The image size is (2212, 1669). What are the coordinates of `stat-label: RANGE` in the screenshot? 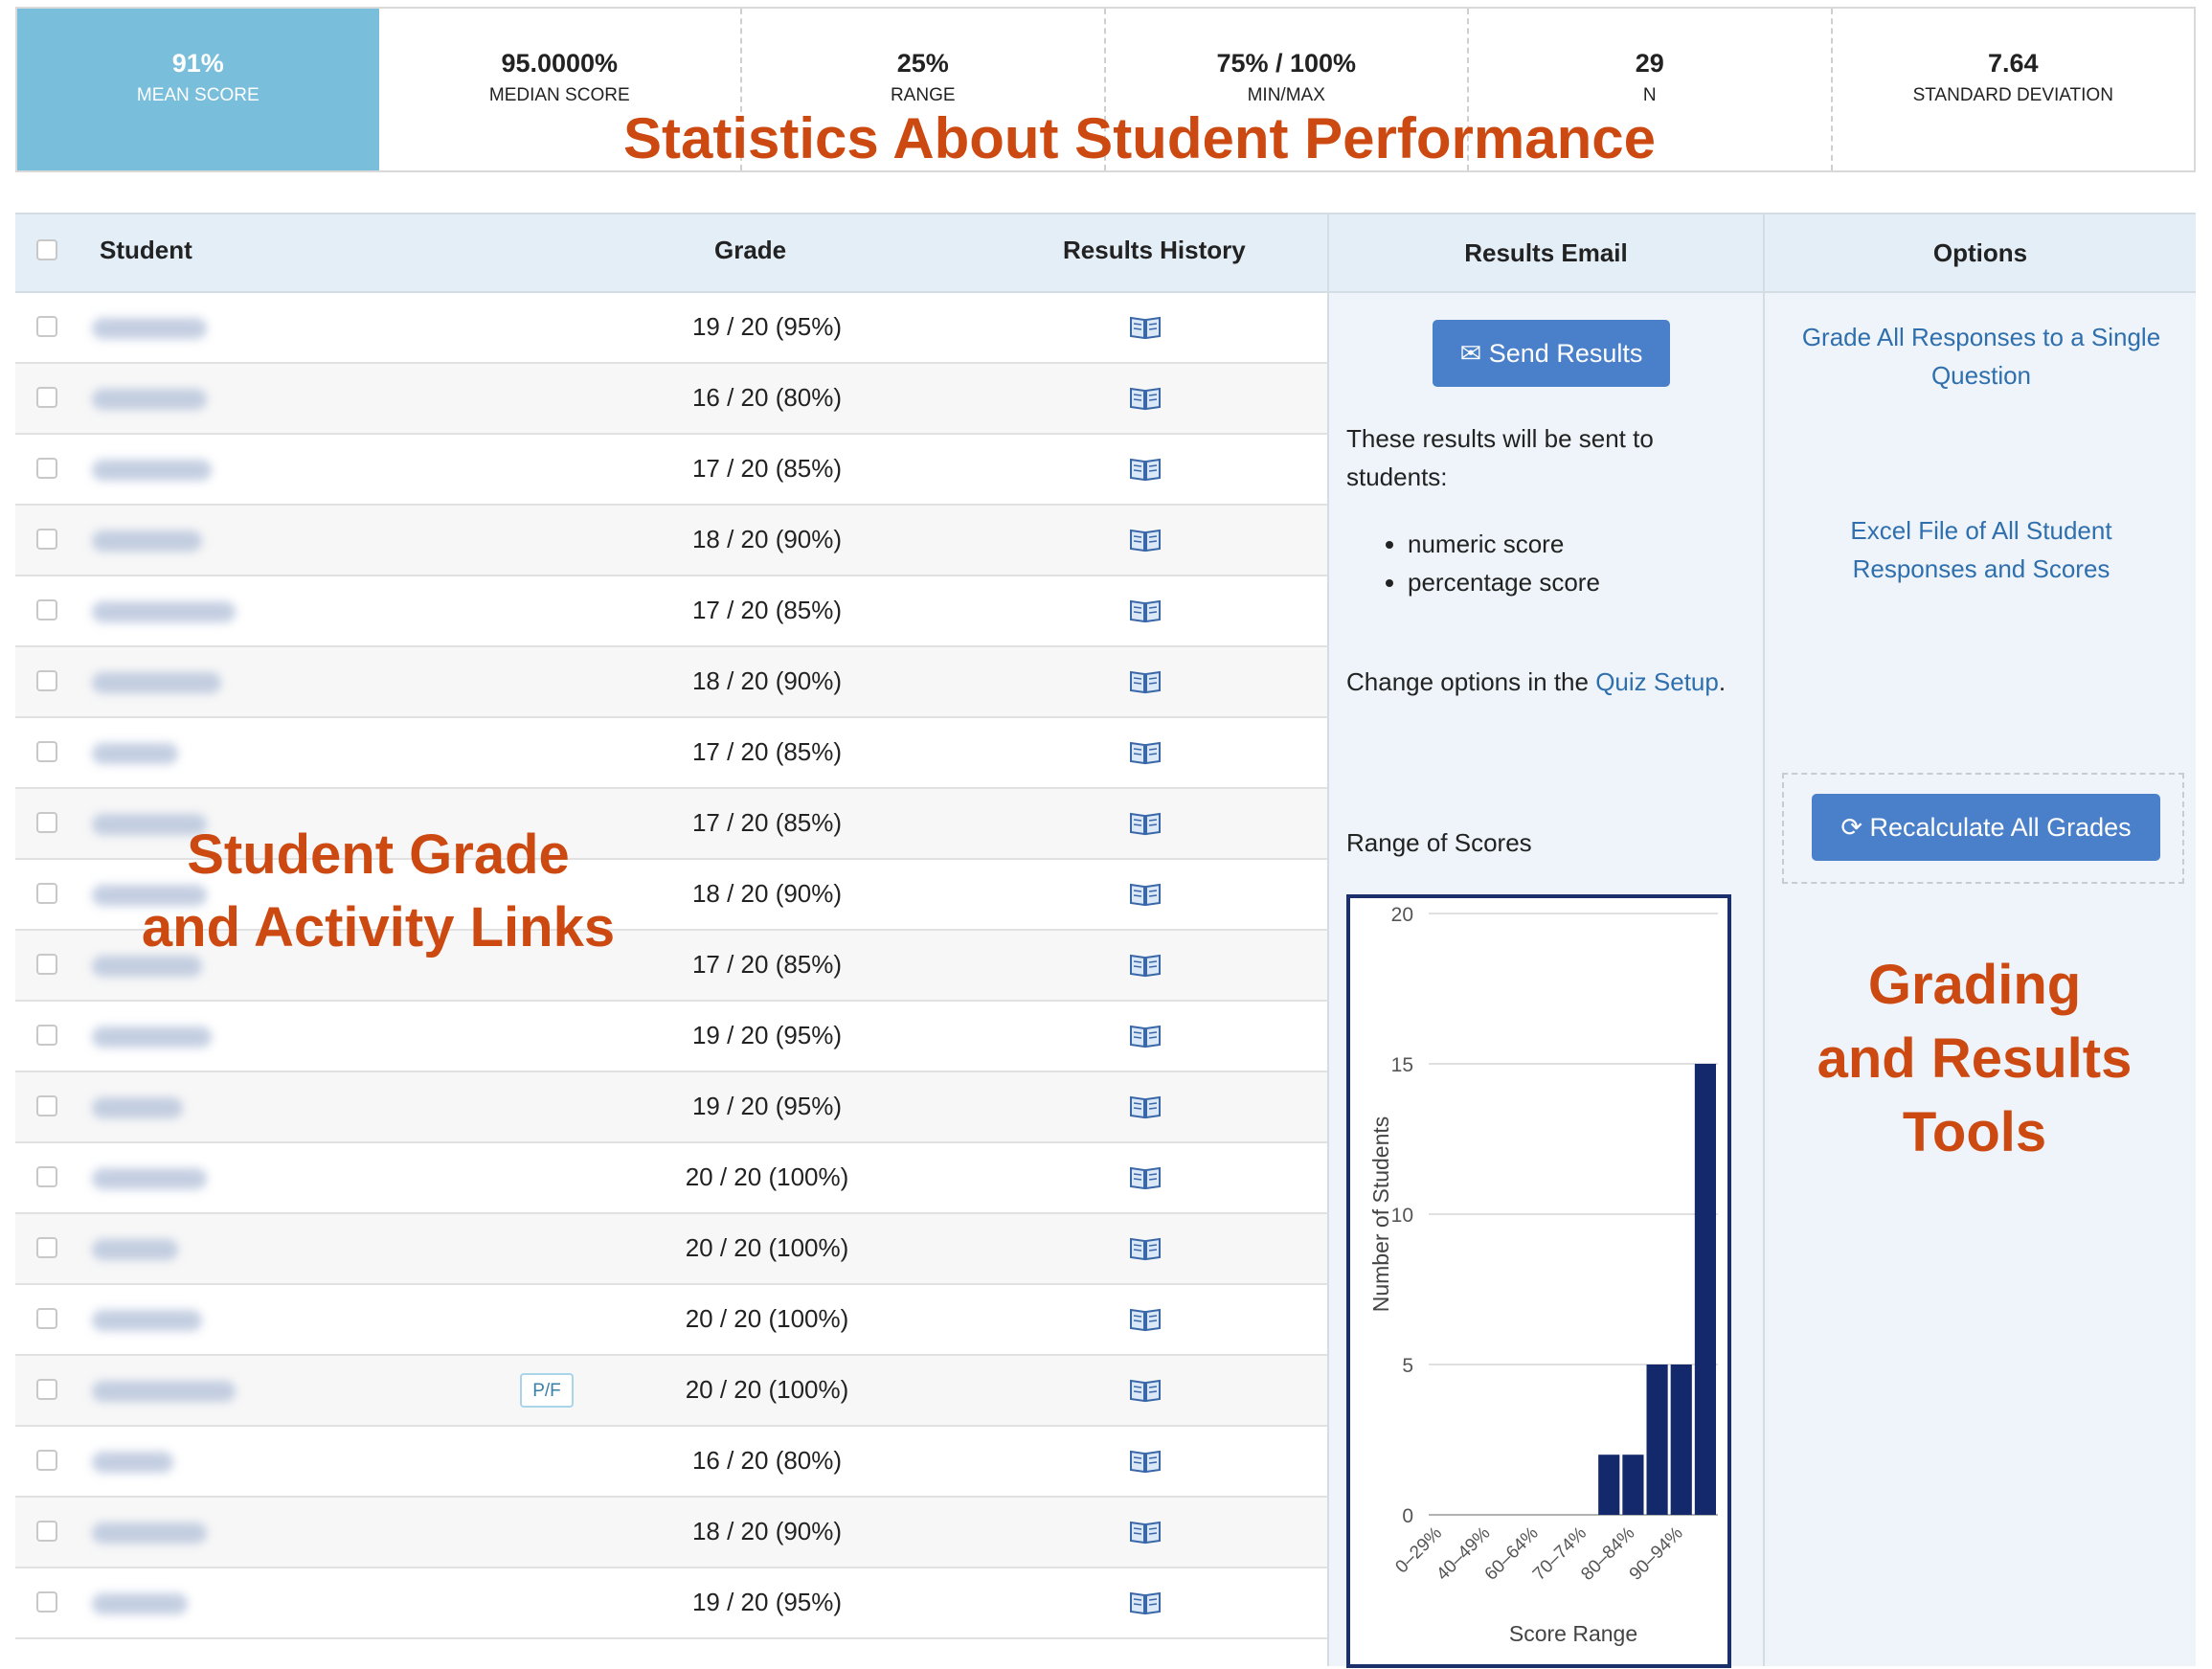 It's located at (923, 95).